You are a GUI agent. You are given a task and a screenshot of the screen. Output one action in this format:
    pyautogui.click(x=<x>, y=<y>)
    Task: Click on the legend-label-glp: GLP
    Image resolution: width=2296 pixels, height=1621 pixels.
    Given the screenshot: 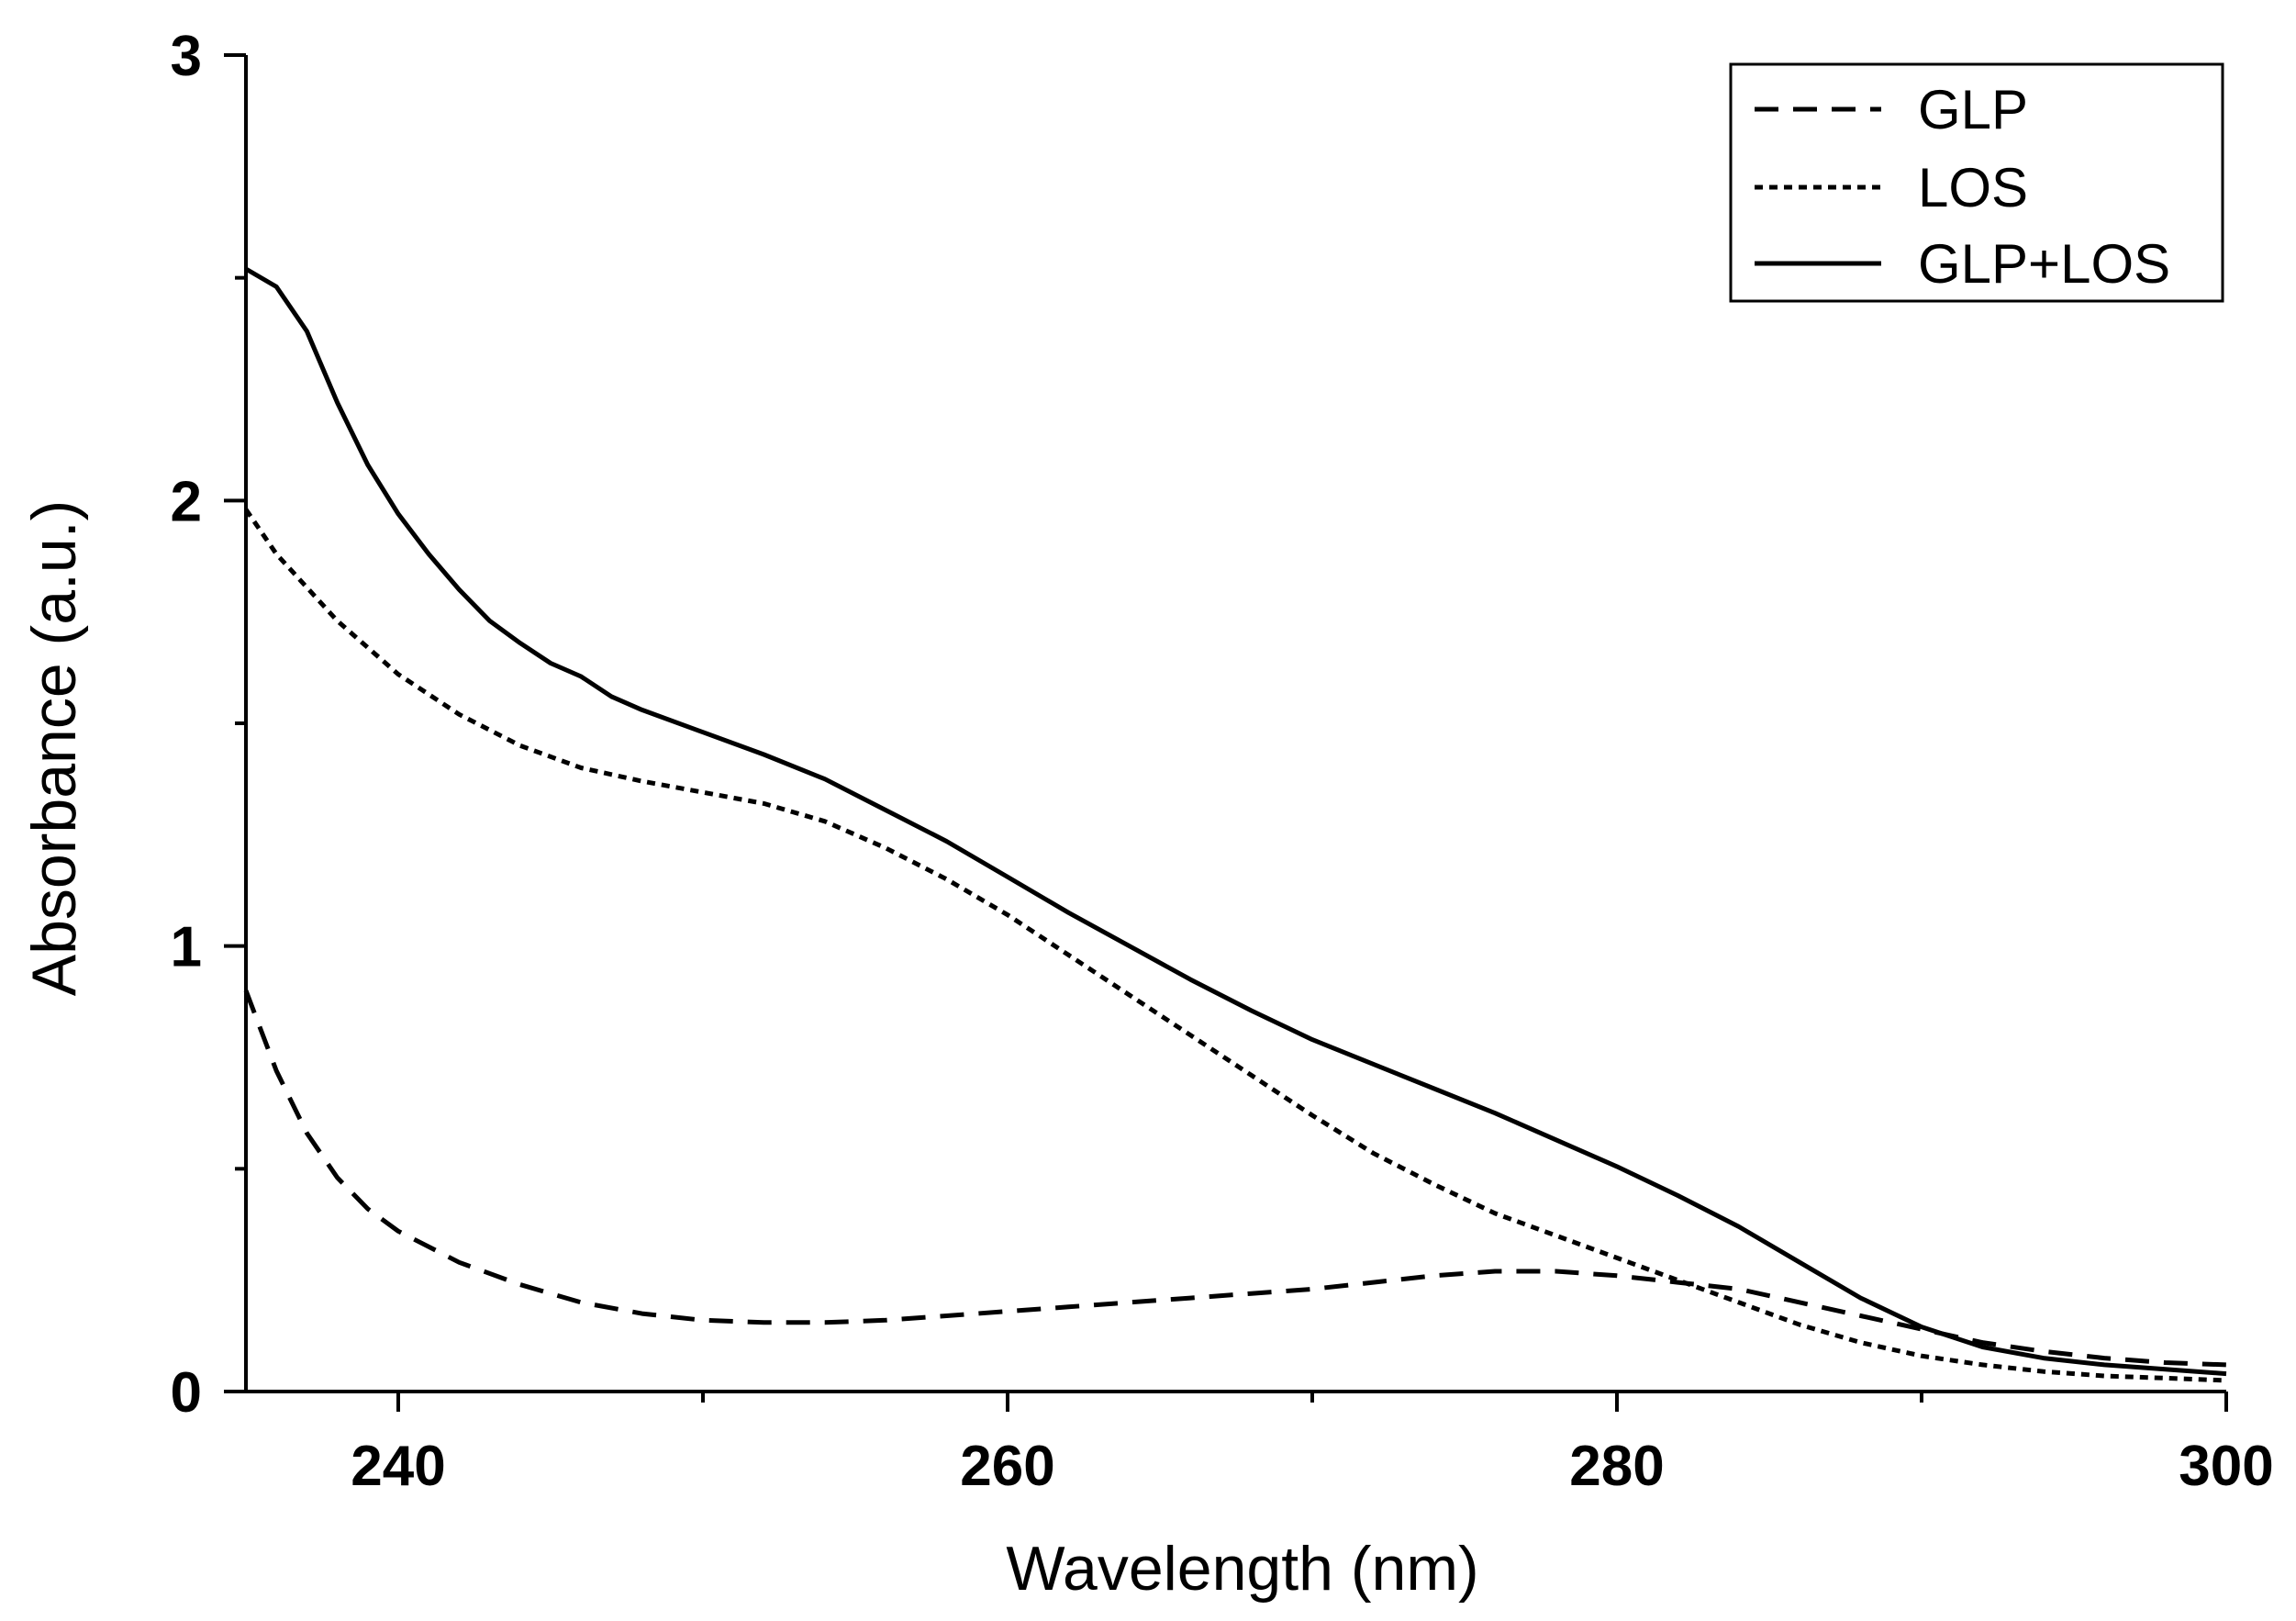 What is the action you would take?
    pyautogui.click(x=1973, y=110)
    